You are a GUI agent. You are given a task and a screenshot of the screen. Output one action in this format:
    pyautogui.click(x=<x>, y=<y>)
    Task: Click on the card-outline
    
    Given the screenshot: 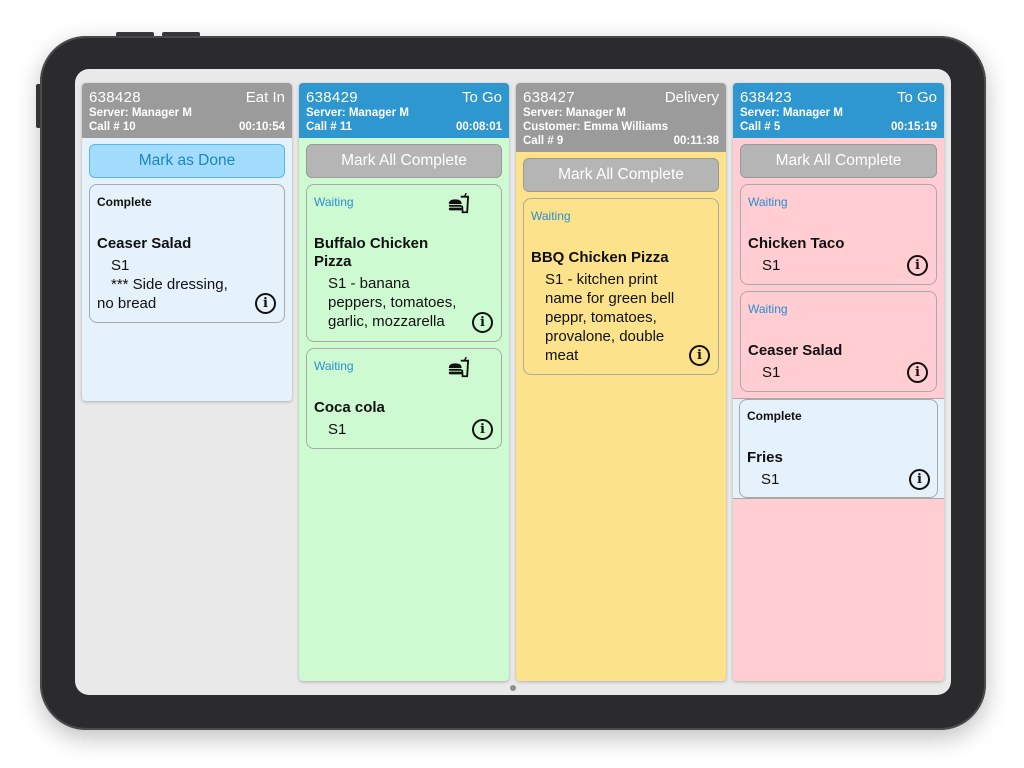 What is the action you would take?
    pyautogui.click(x=838, y=448)
    